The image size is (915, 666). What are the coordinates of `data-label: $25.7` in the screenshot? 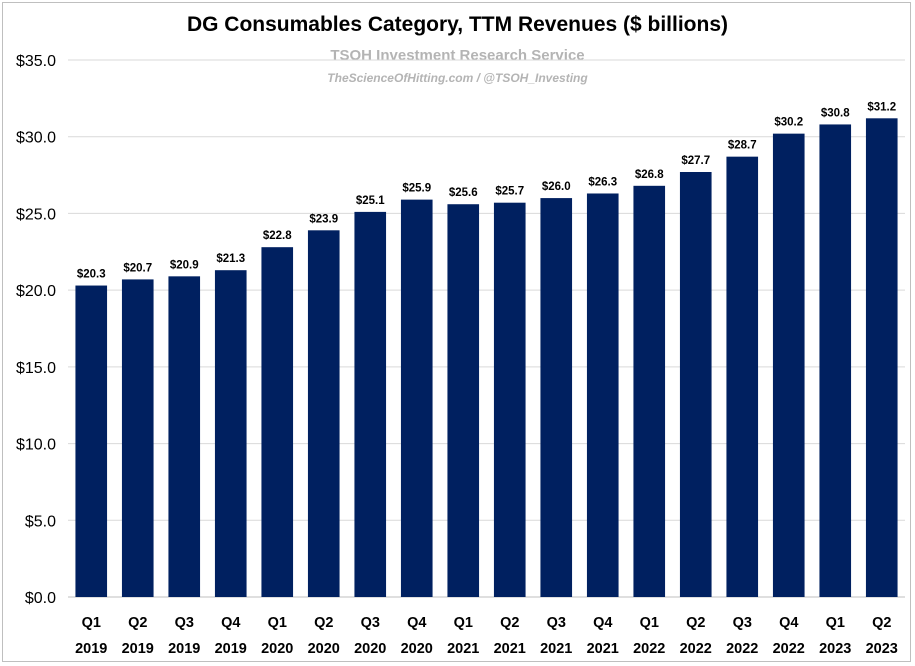 It's located at (509, 192).